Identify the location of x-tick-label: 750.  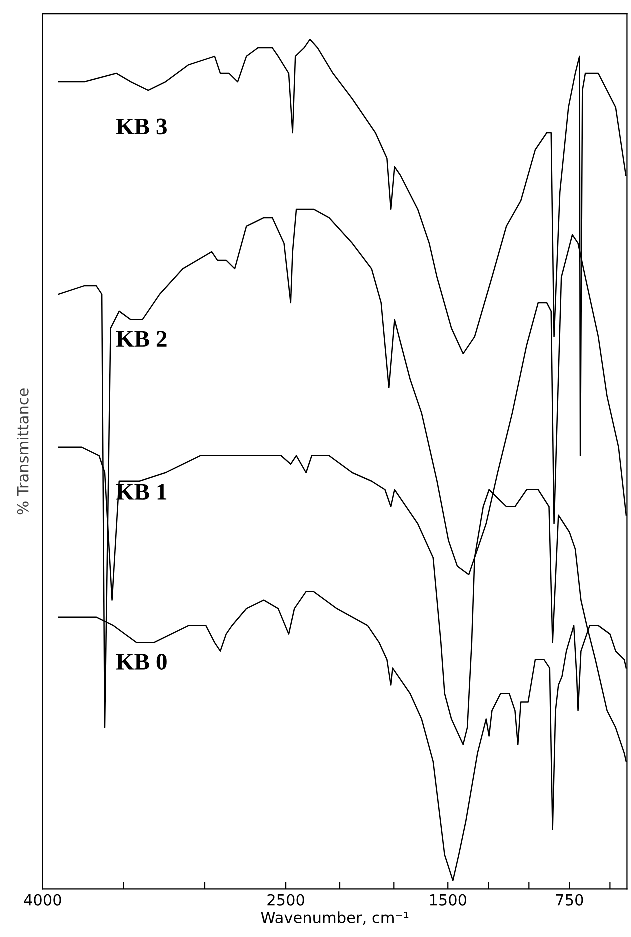
(570, 900).